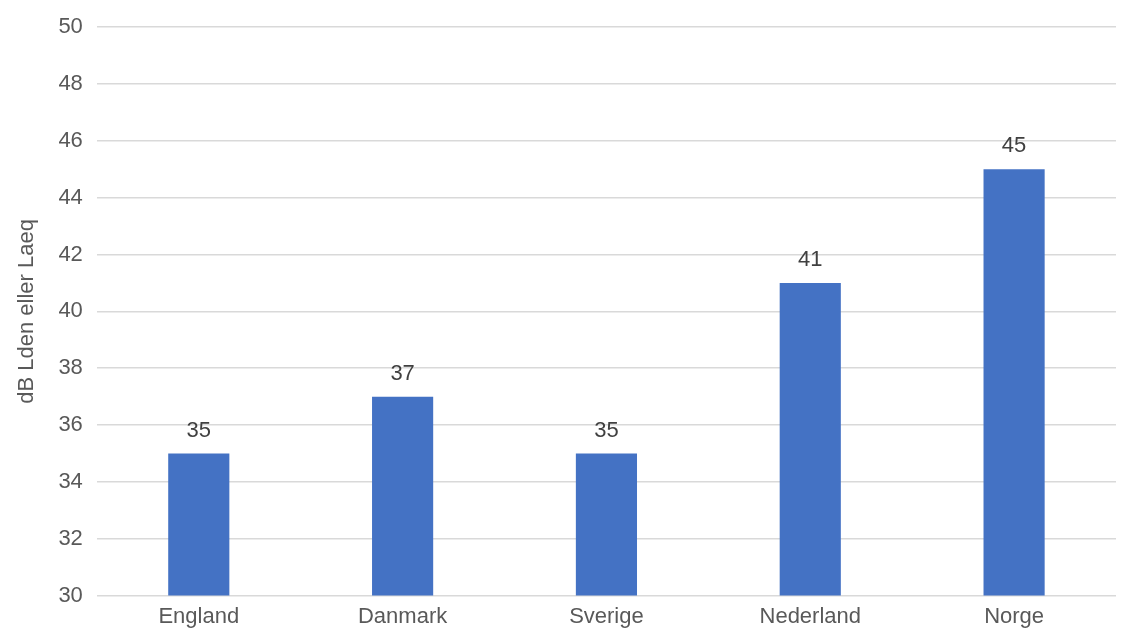 Image resolution: width=1126 pixels, height=638 pixels. I want to click on x-tick-label: Sverige, so click(606, 615).